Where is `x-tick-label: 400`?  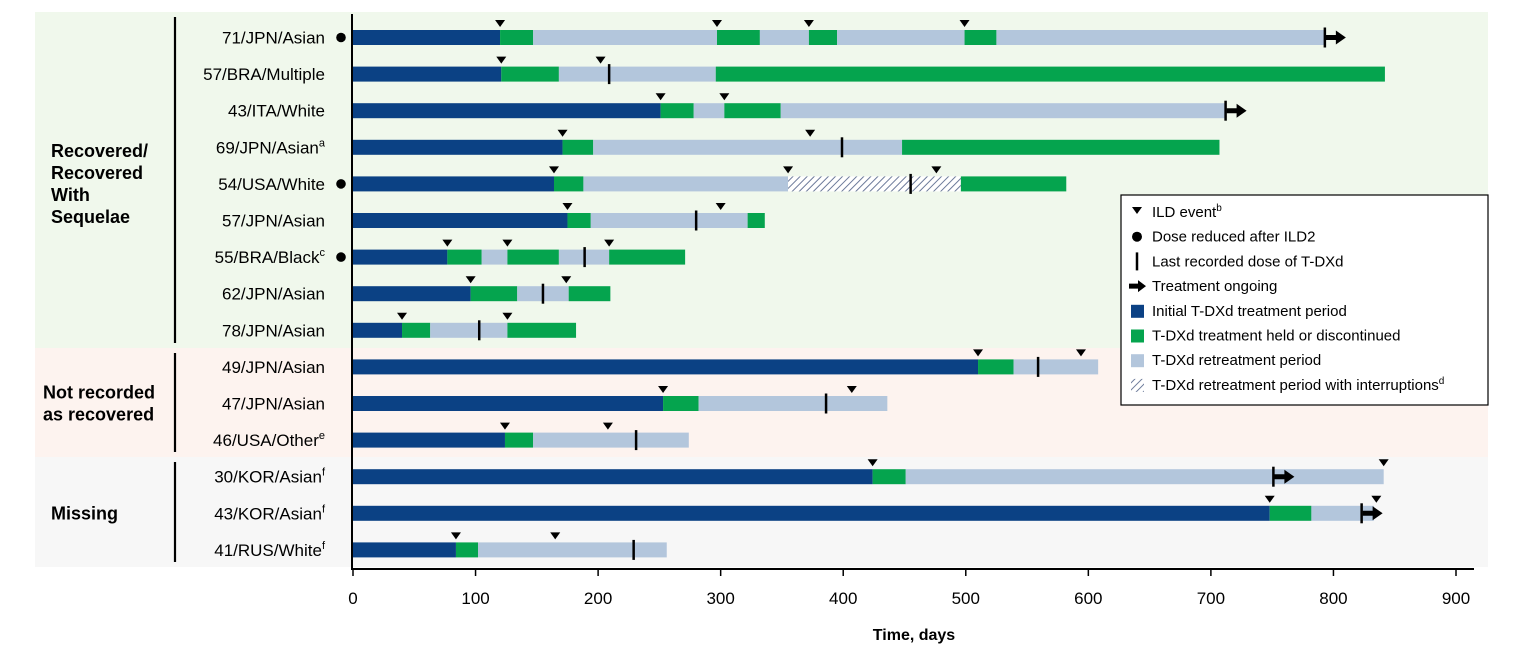
x-tick-label: 400 is located at coordinates (843, 598).